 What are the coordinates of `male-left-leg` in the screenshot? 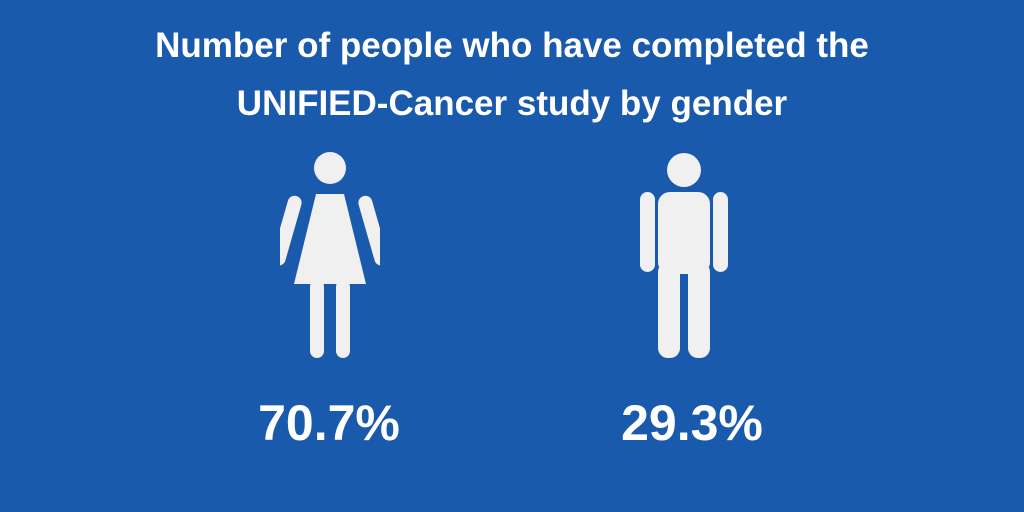 It's located at (669, 310).